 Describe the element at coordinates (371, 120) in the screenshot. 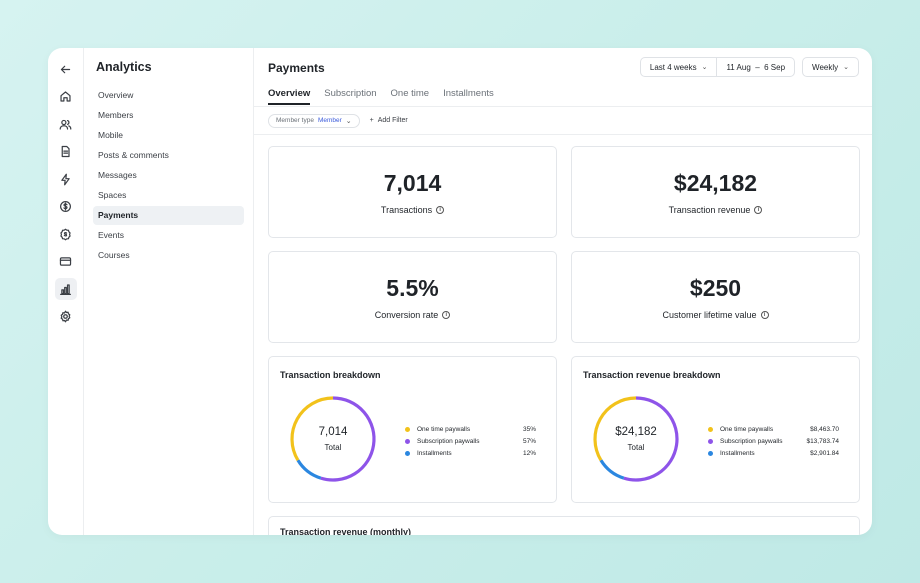

I see `plus-icon: +` at that location.